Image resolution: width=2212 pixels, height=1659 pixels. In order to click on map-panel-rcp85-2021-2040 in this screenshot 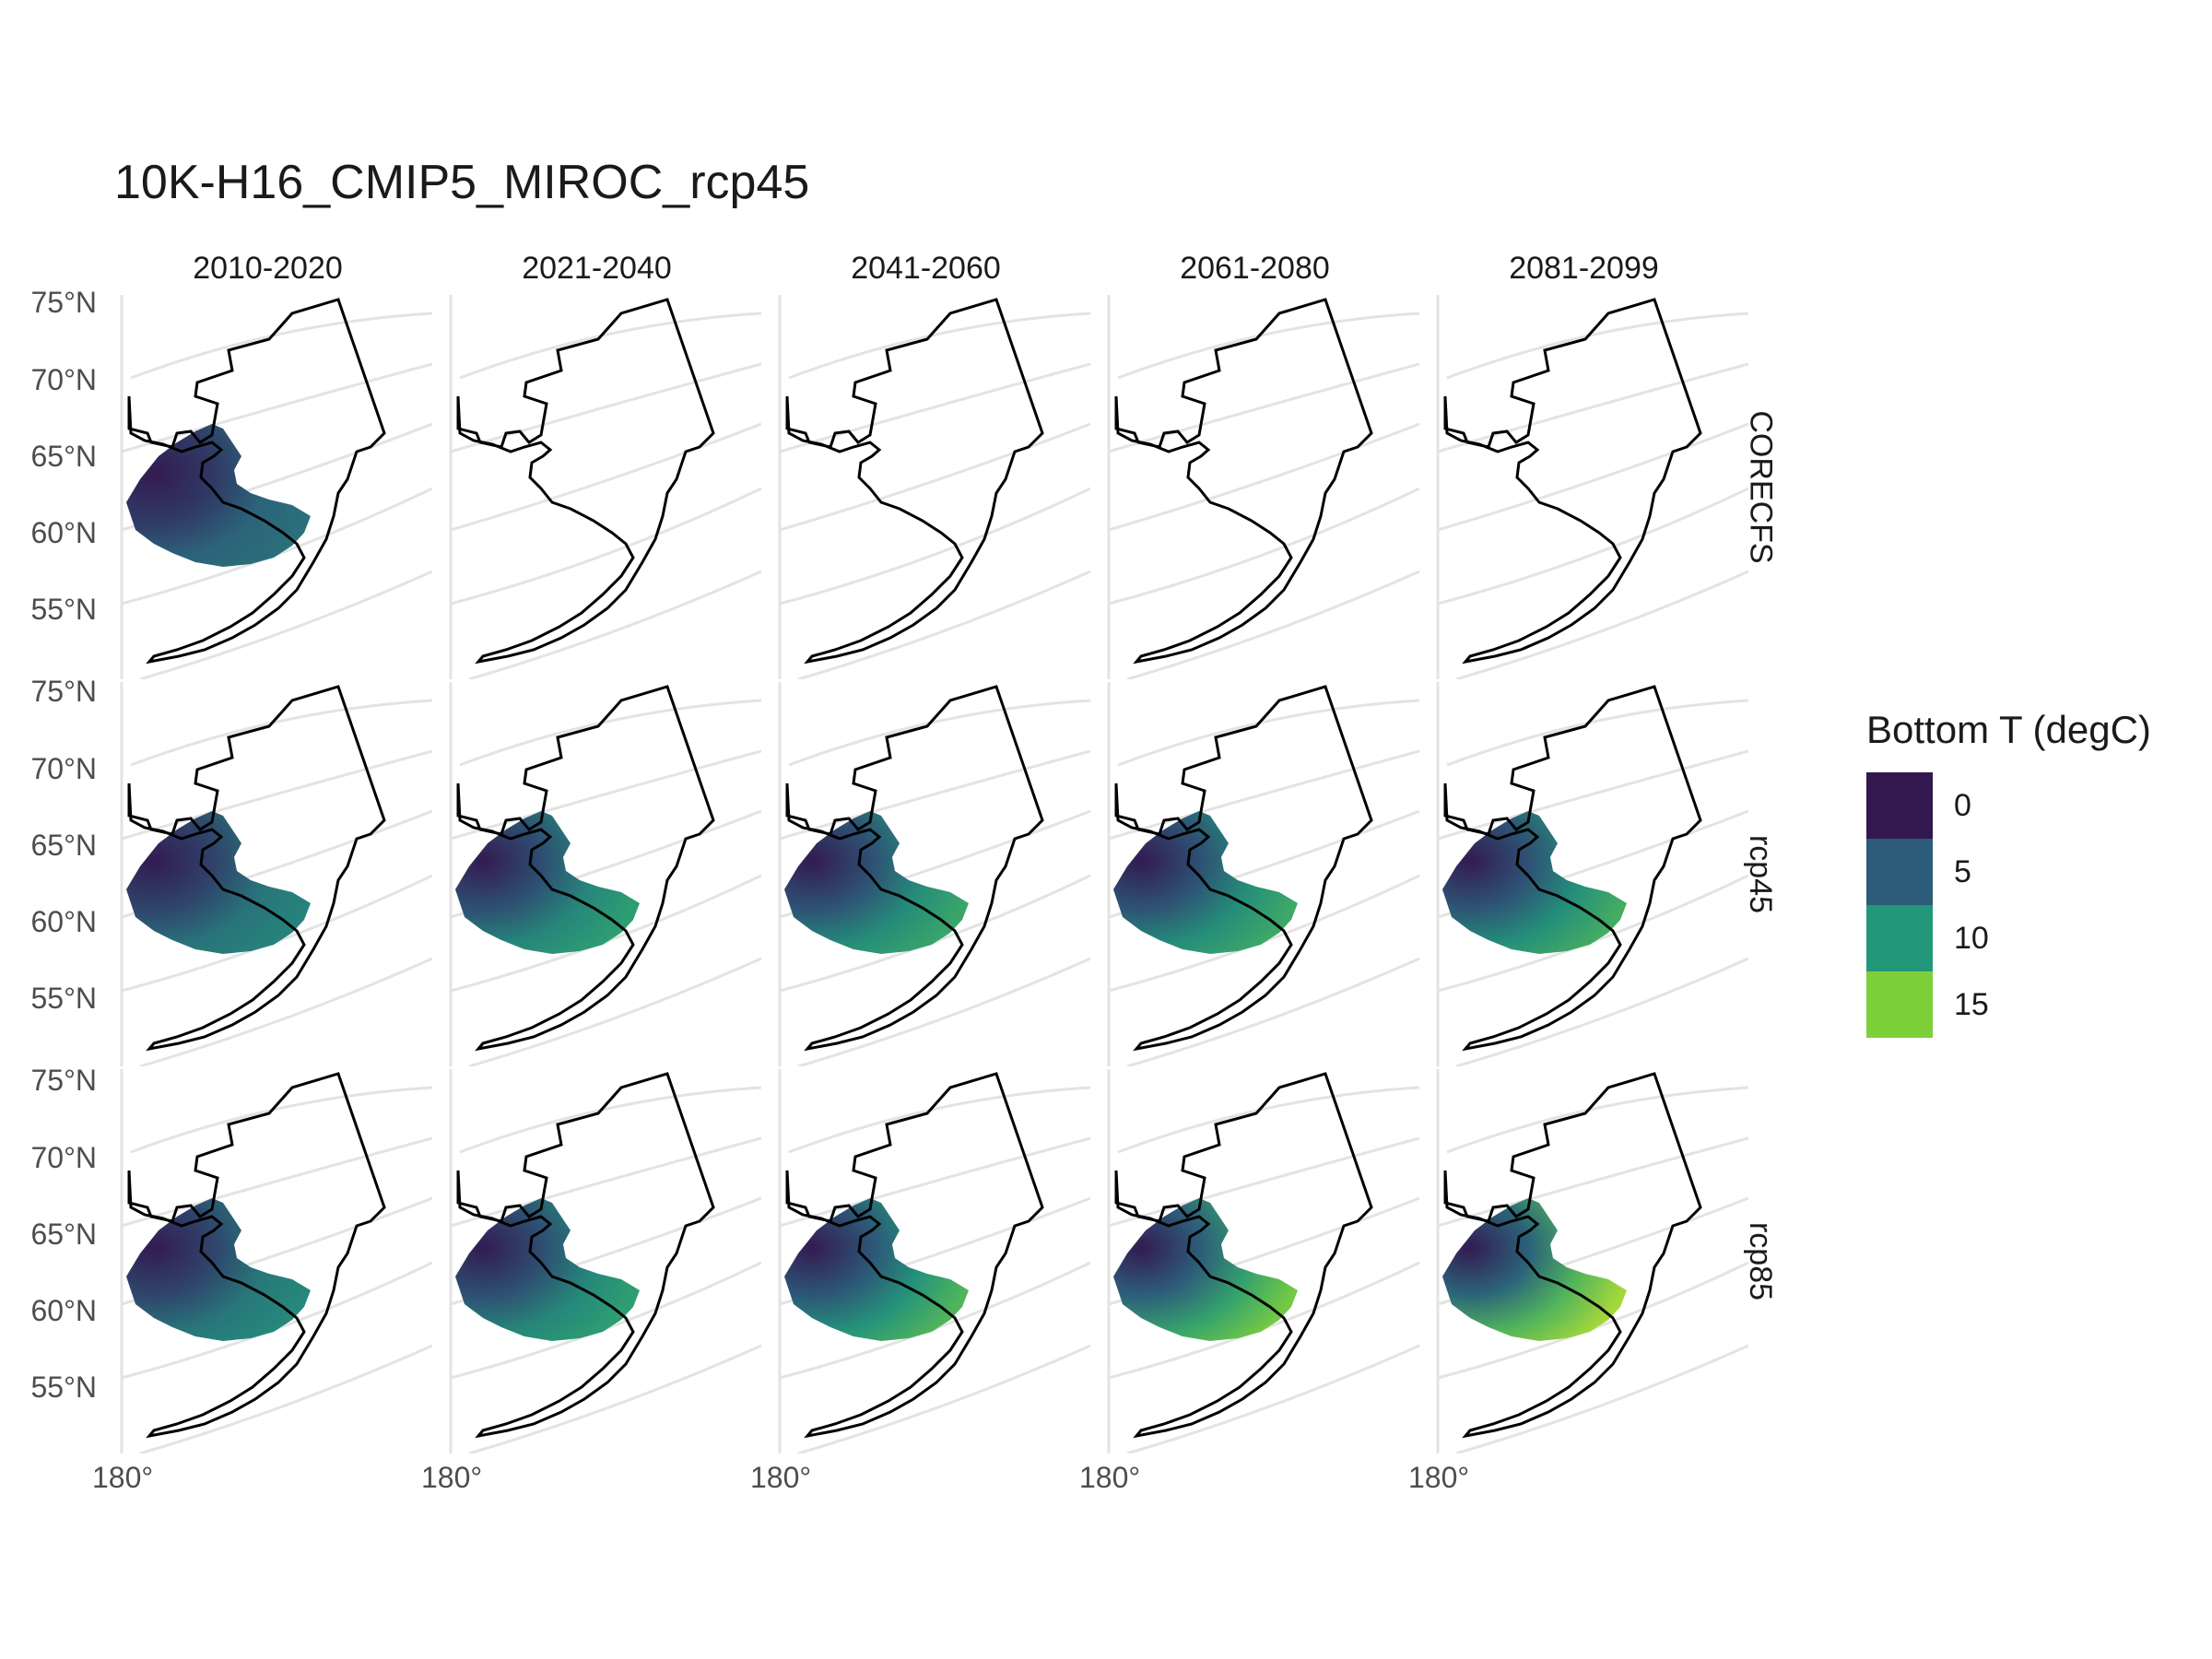, I will do `click(597, 1262)`.